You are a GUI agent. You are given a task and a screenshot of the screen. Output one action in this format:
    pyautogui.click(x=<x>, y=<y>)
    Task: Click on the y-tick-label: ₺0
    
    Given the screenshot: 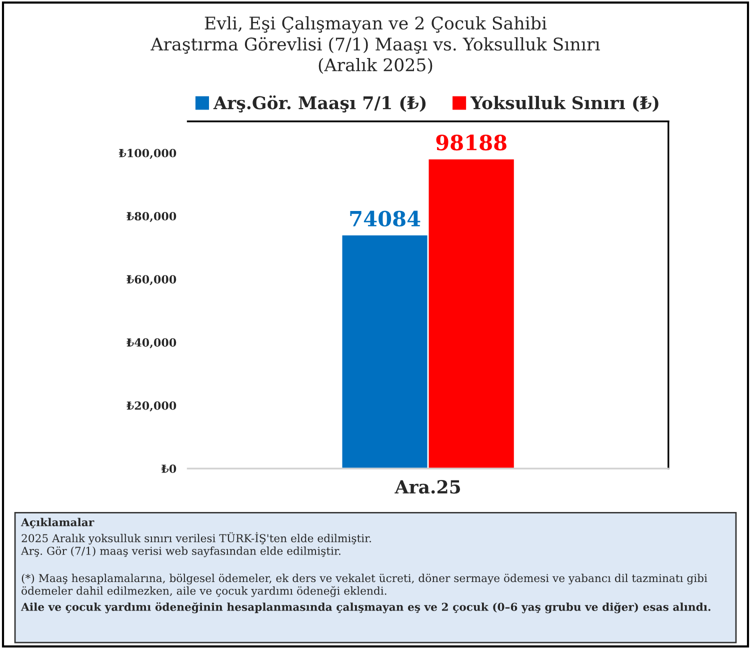 What is the action you would take?
    pyautogui.click(x=168, y=468)
    